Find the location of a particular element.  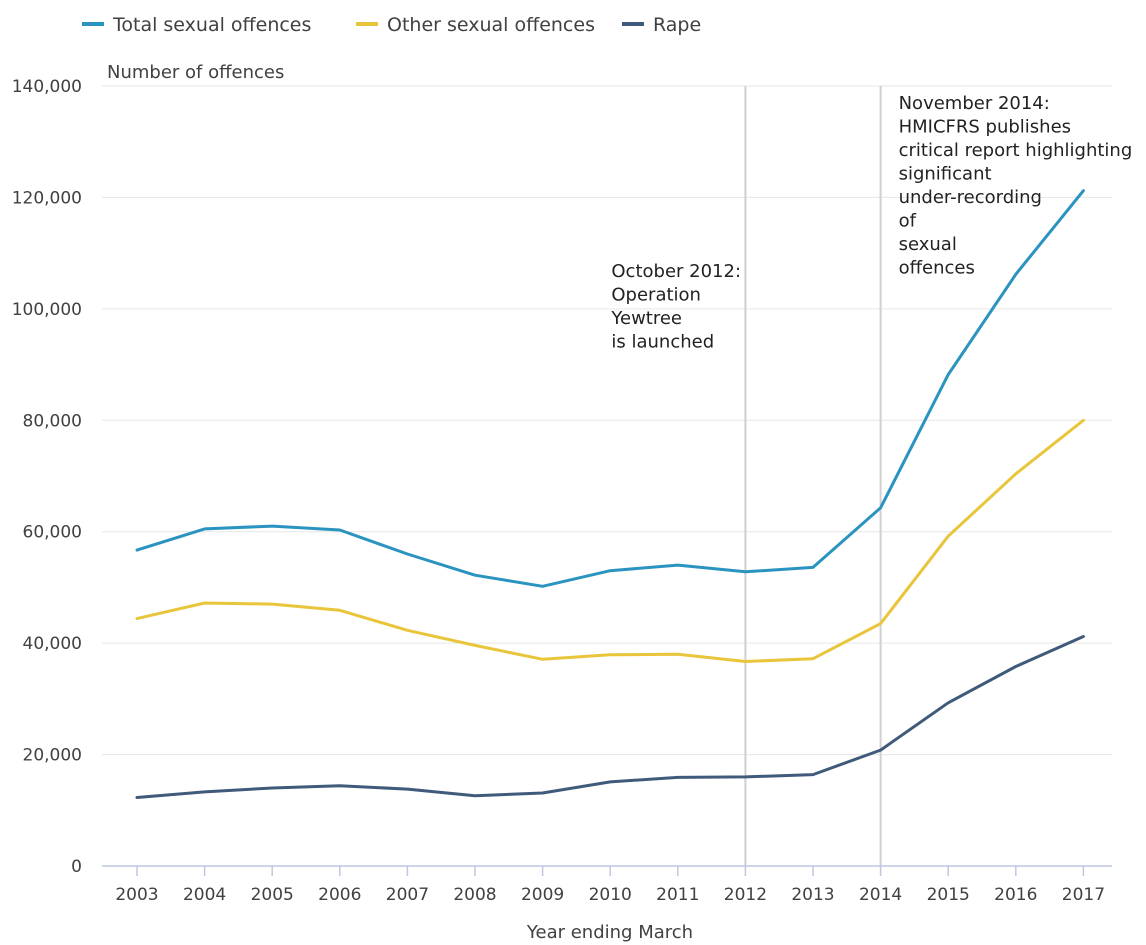

legend-label: Total sexual offences is located at coordinates (211, 25).